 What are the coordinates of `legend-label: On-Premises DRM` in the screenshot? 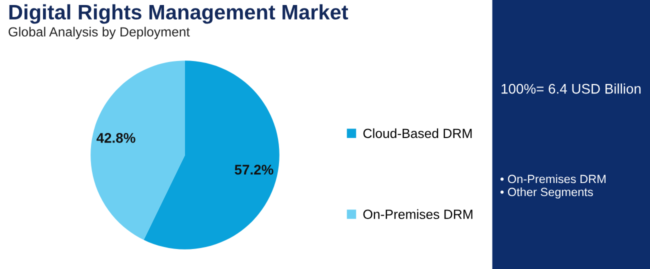 It's located at (417, 214).